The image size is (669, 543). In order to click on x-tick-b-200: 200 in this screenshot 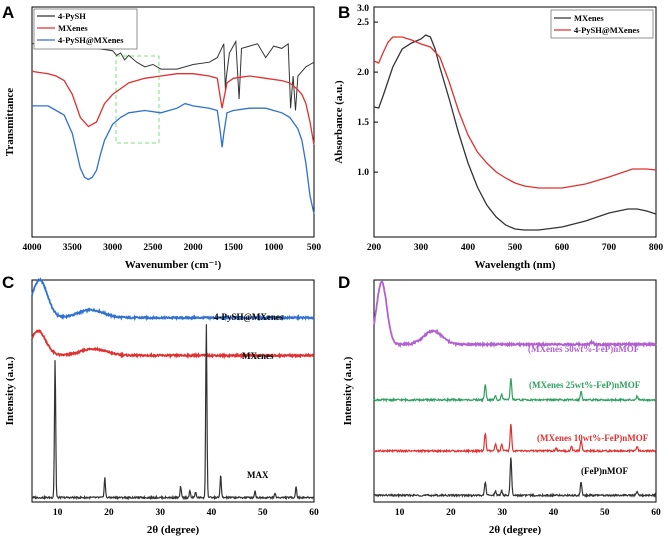, I will do `click(374, 248)`.